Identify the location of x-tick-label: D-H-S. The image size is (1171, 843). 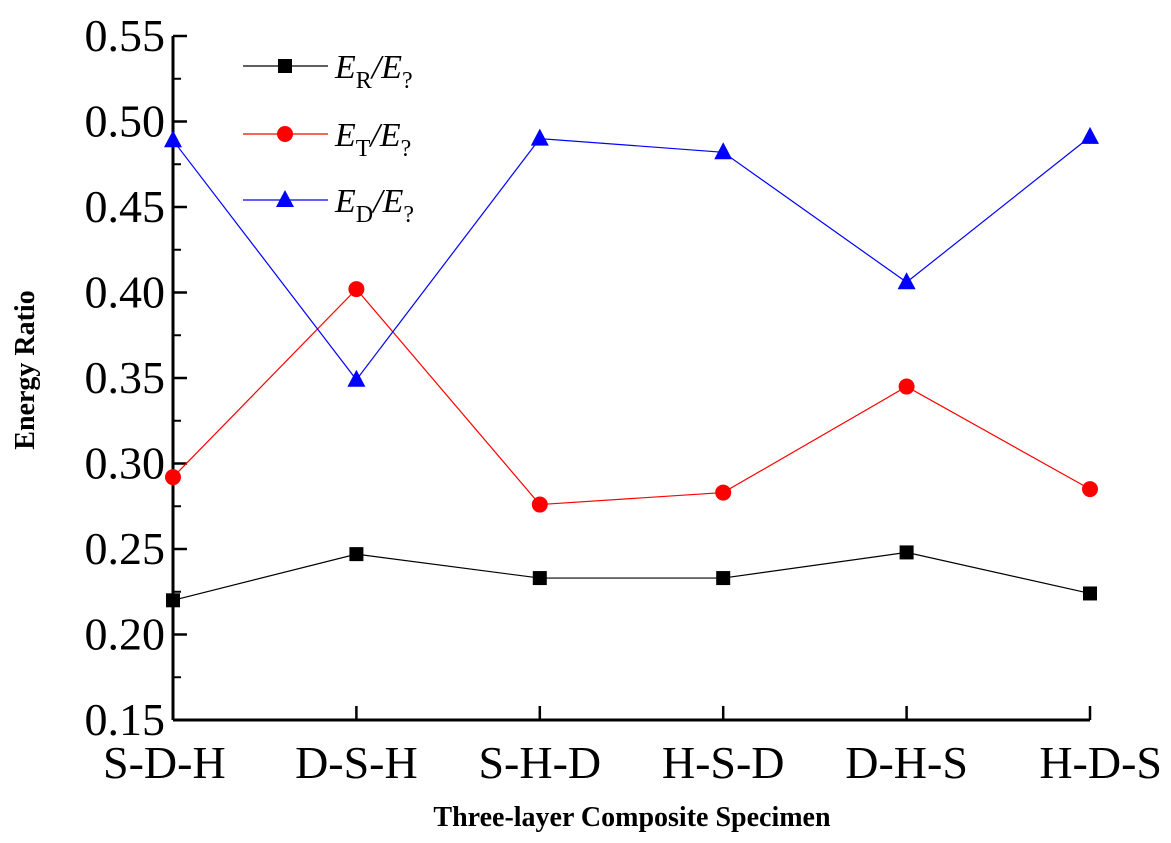
(906, 762).